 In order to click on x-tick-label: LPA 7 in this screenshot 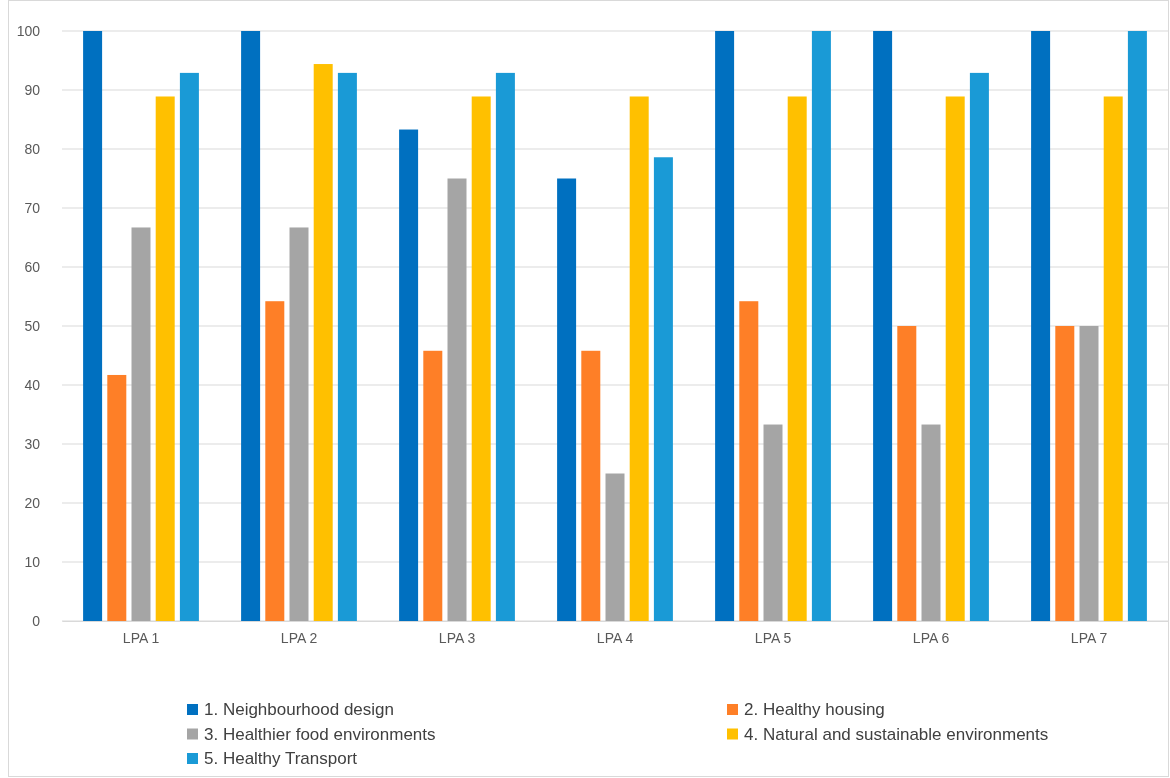, I will do `click(1089, 637)`.